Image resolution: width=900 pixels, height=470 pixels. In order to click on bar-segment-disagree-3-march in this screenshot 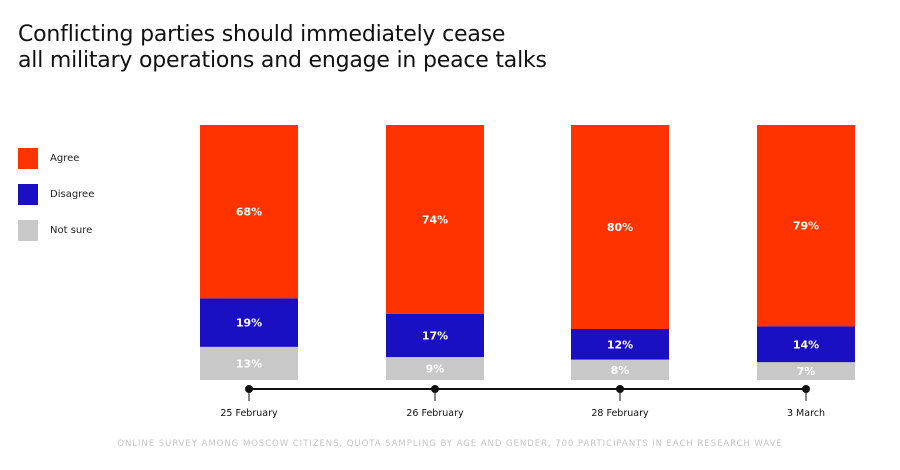, I will do `click(806, 344)`.